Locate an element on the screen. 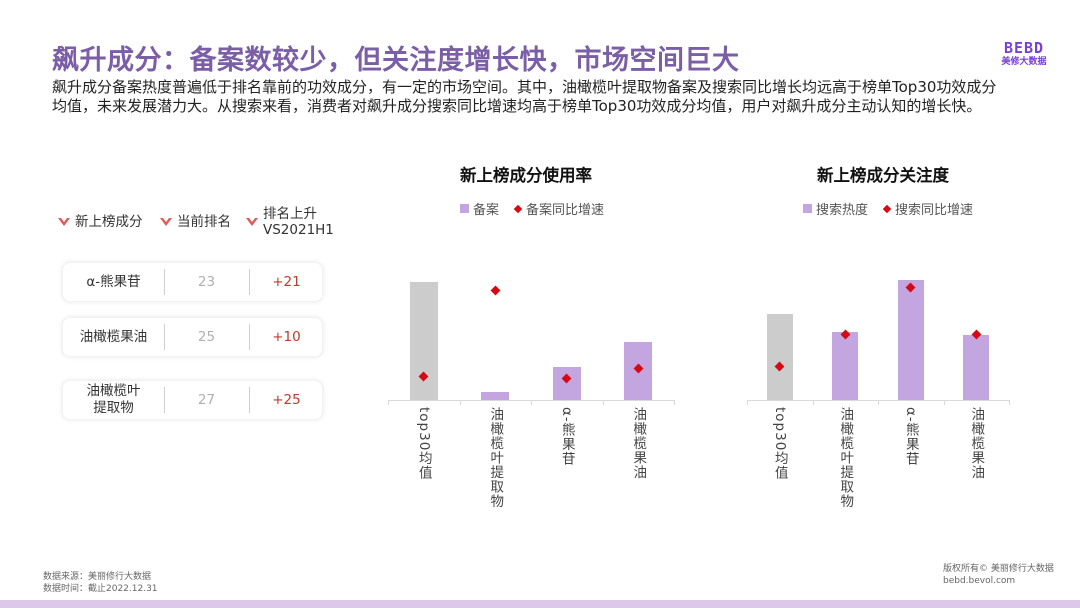 This screenshot has width=1080, height=608. ranking-table-header: 新上榜成分 当前排名 排名上升 VS2021H1 is located at coordinates (203, 226).